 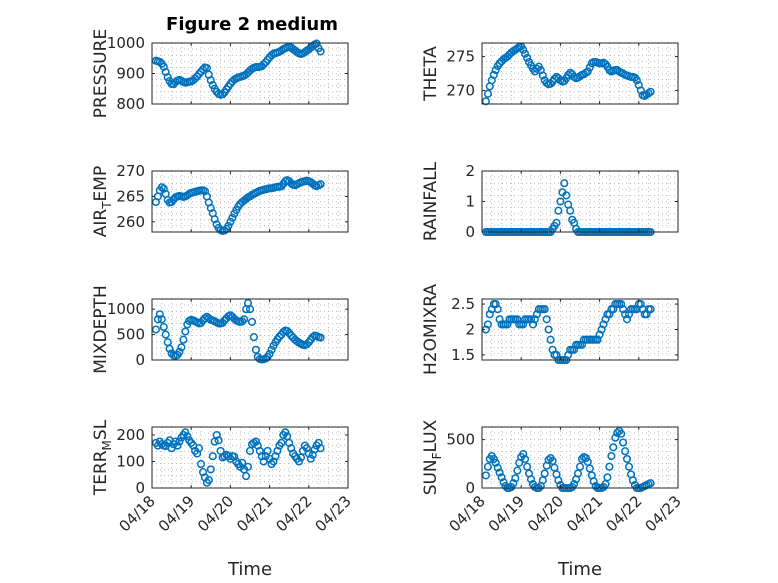 What do you see at coordinates (580, 201) in the screenshot?
I see `plot-area` at bounding box center [580, 201].